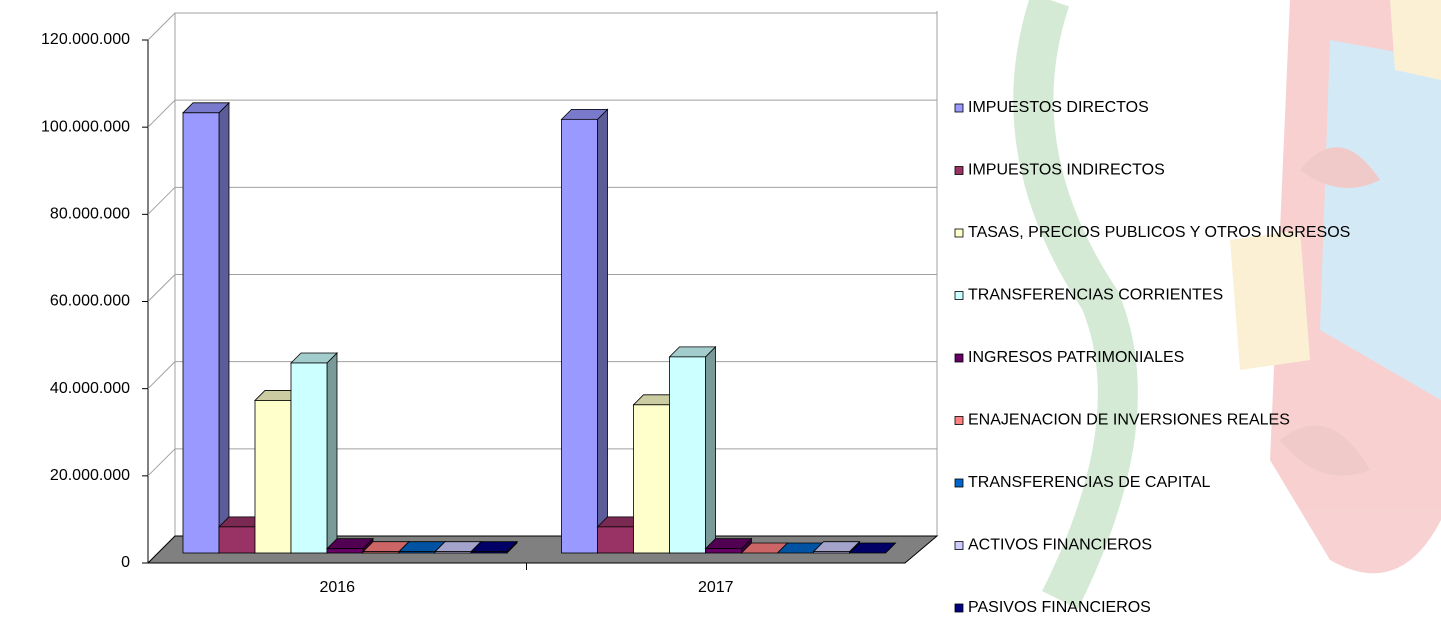 This screenshot has width=1441, height=618. Describe the element at coordinates (90, 214) in the screenshot. I see `y-tick-label: 80.000.000` at that location.